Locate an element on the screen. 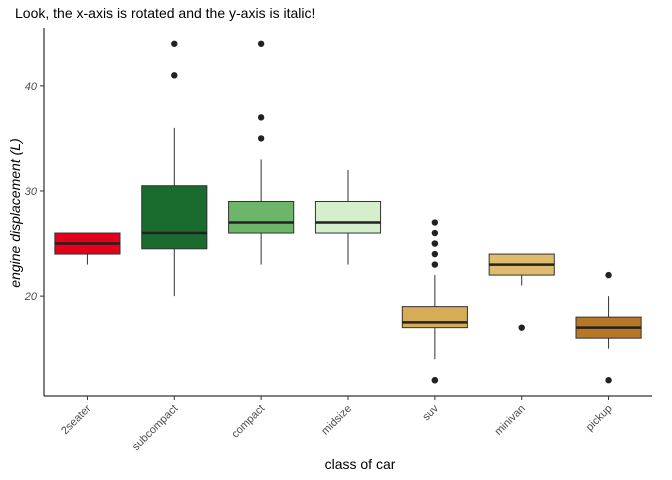  x-tick-label: subcompact is located at coordinates (155, 428).